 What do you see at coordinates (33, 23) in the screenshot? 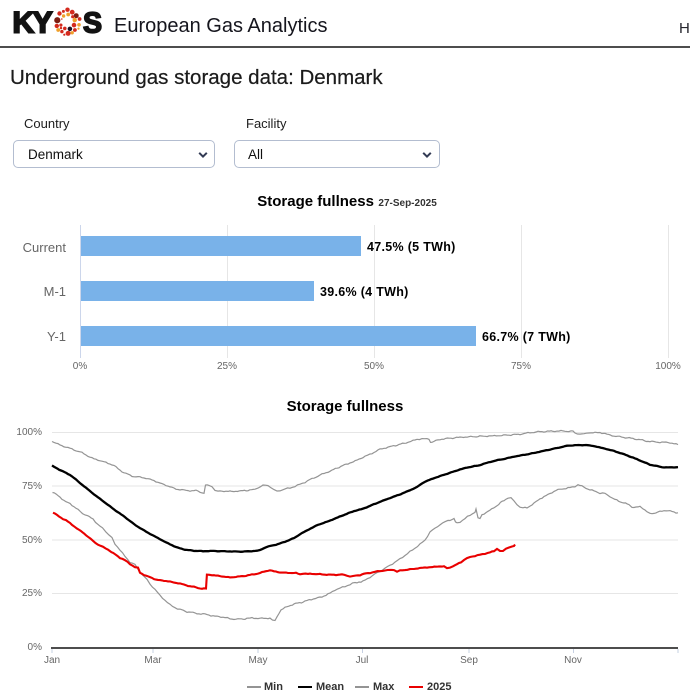
I see `svg-text: KY` at bounding box center [33, 23].